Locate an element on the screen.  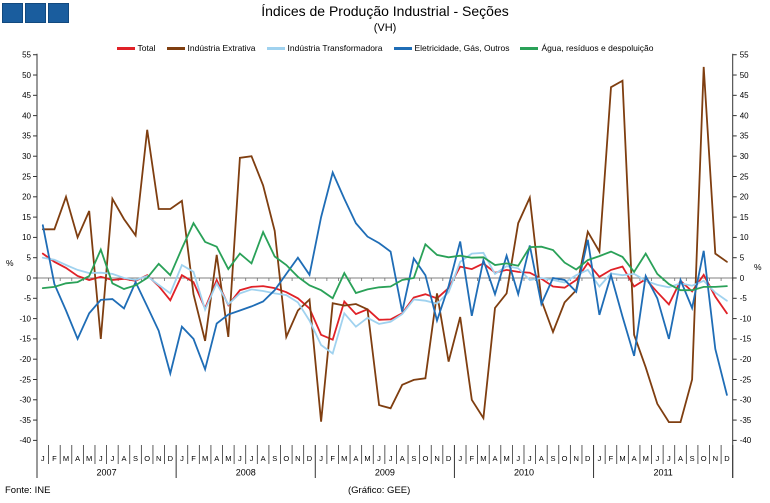
year-label: 2008 is located at coordinates (246, 473).